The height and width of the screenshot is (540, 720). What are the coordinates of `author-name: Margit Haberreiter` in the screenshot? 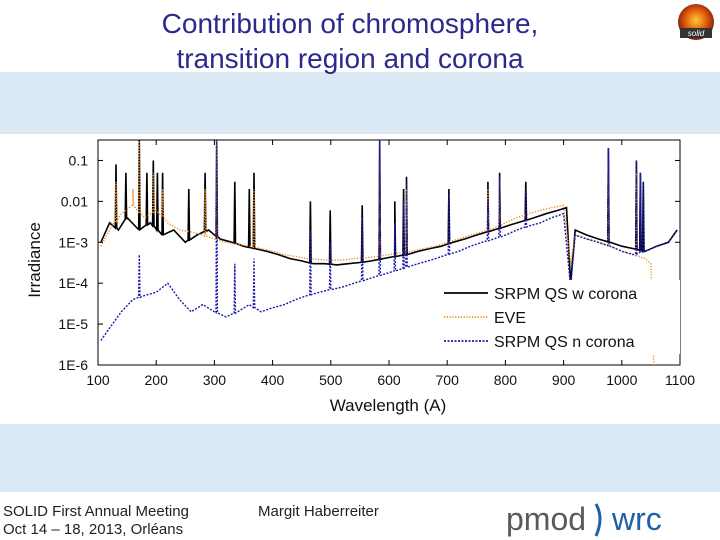 It's located at (318, 511).